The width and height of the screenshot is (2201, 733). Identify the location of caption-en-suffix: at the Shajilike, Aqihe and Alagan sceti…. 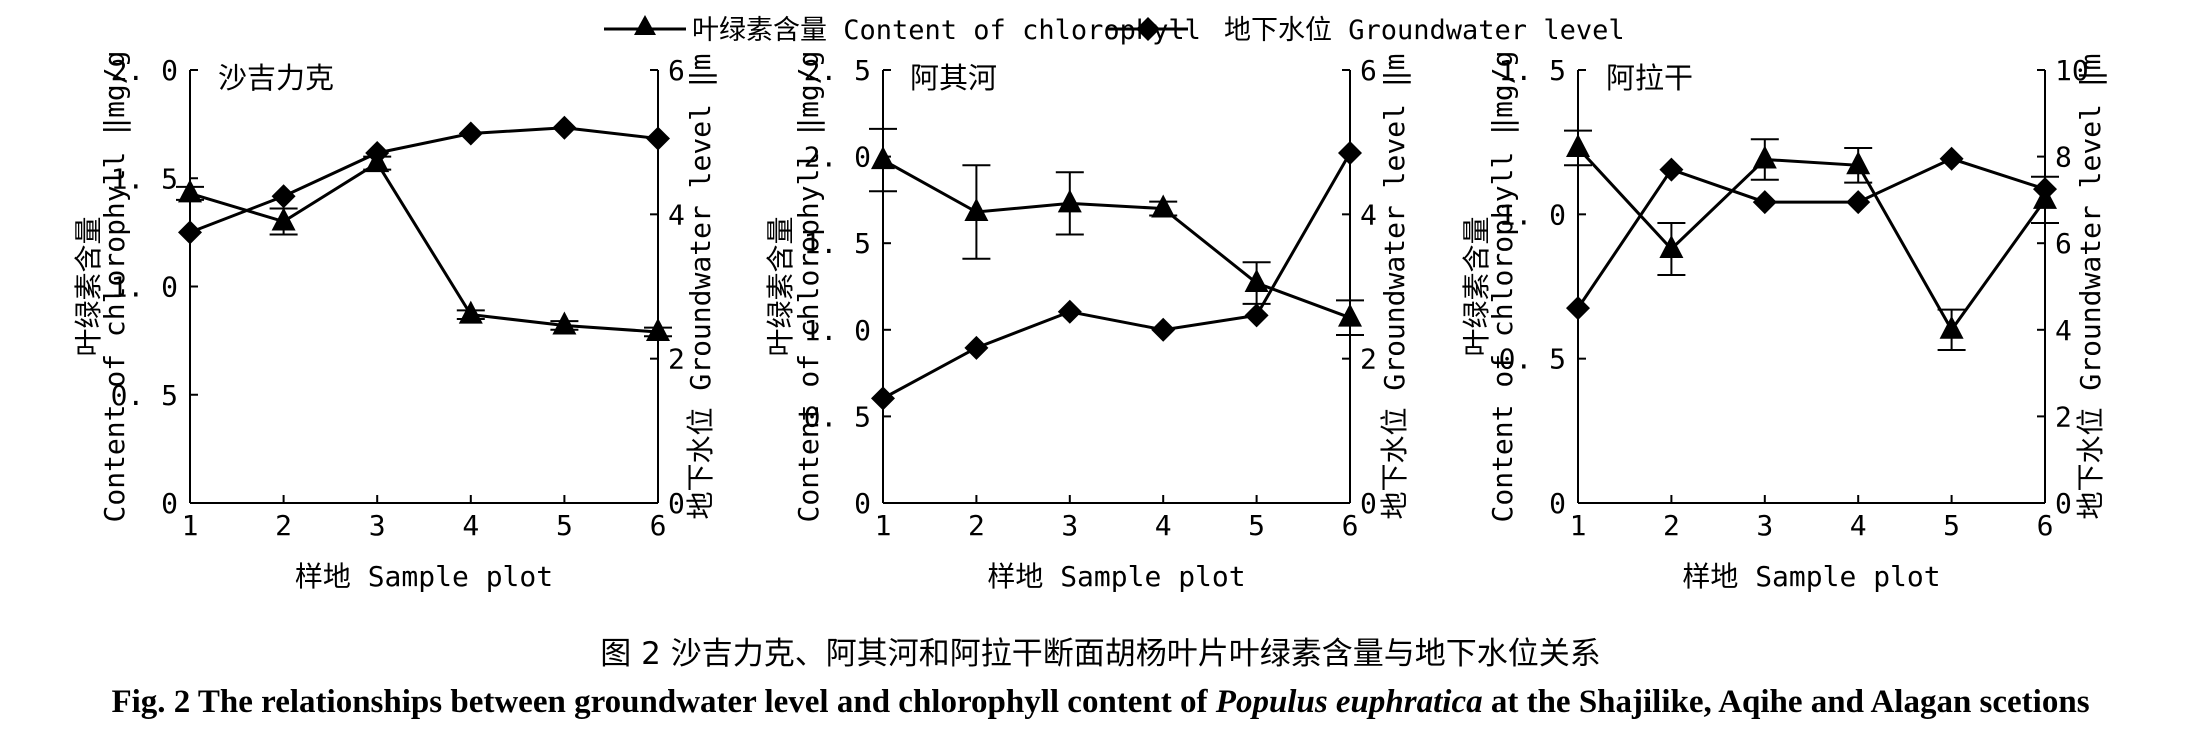
(1786, 702).